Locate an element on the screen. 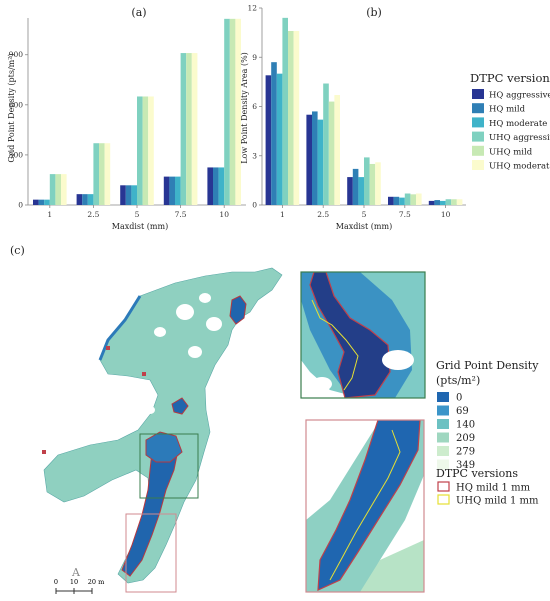 The width and height of the screenshot is (550, 601). legend-swatch-hq_mild is located at coordinates (478, 108).